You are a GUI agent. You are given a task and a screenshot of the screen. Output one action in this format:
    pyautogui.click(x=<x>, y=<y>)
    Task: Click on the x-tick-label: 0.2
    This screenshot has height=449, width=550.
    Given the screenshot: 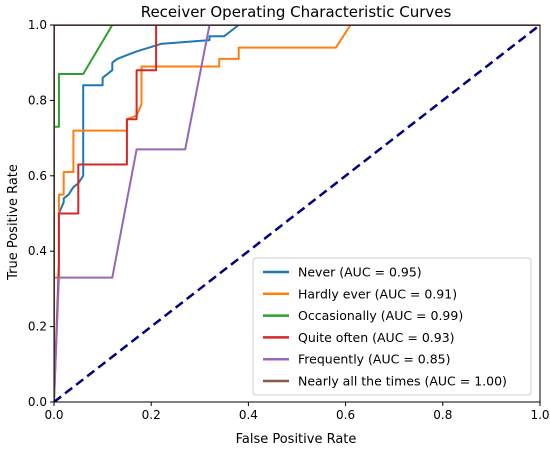 What is the action you would take?
    pyautogui.click(x=151, y=415)
    